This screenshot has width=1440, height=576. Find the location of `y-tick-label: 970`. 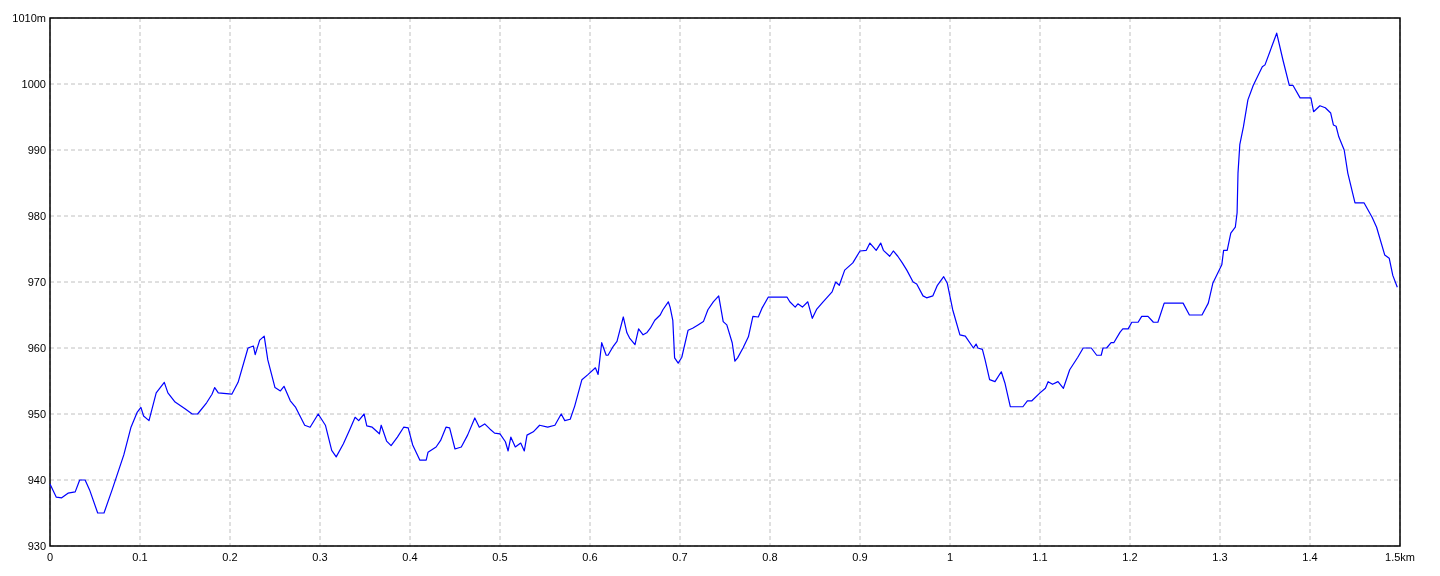

y-tick-label: 970 is located at coordinates (36, 282).